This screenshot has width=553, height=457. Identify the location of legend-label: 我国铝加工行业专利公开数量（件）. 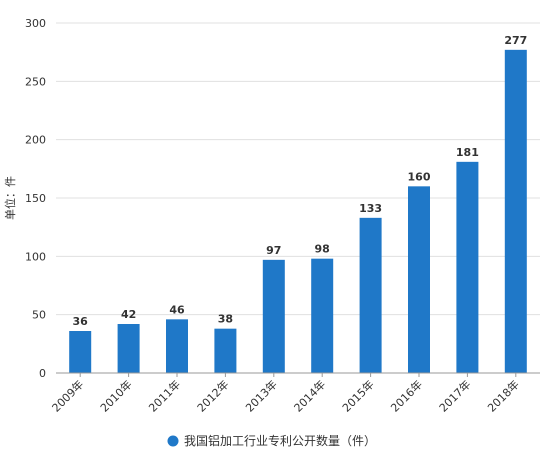
(280, 440).